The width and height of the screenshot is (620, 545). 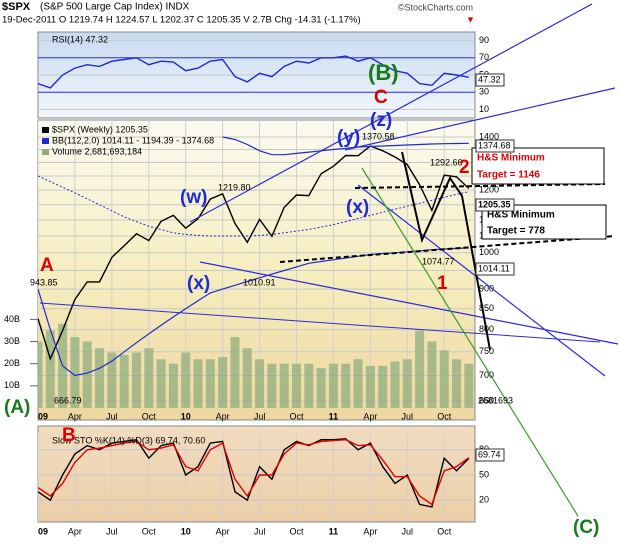 What do you see at coordinates (12, 385) in the screenshot?
I see `y2-tick-label: 10B` at bounding box center [12, 385].